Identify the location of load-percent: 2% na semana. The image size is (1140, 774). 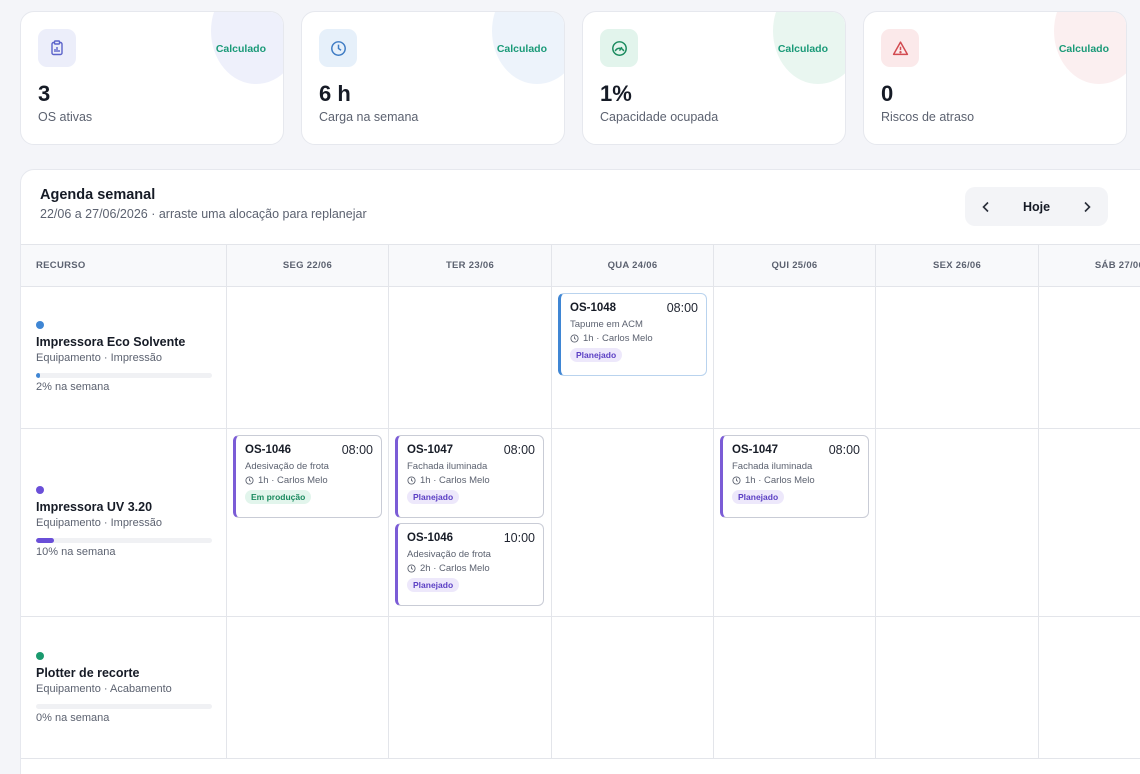
(73, 387).